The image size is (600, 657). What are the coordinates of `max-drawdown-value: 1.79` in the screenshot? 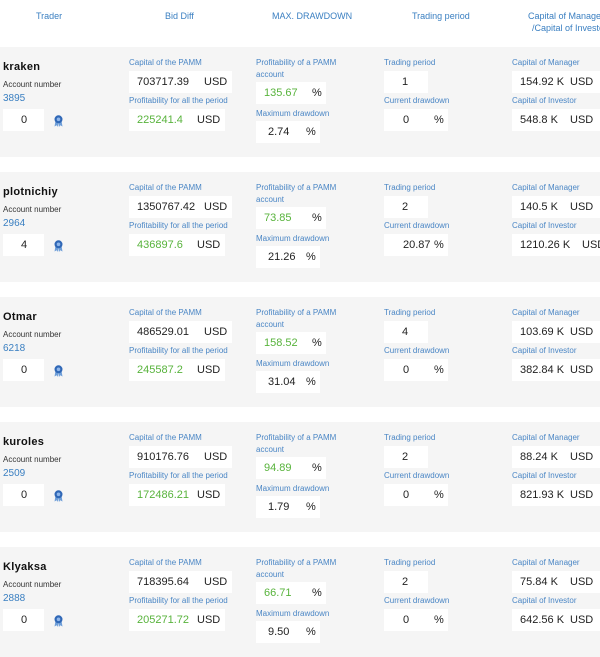 It's located at (279, 507).